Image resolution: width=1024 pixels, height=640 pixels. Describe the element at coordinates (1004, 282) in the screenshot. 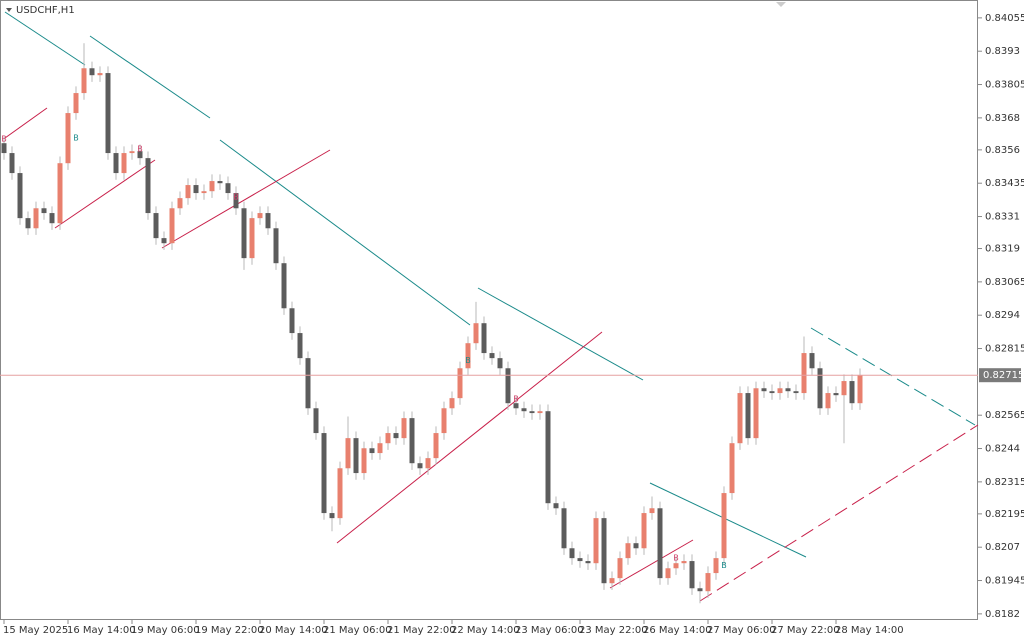

I see `y-tick-label: 0.83065` at that location.